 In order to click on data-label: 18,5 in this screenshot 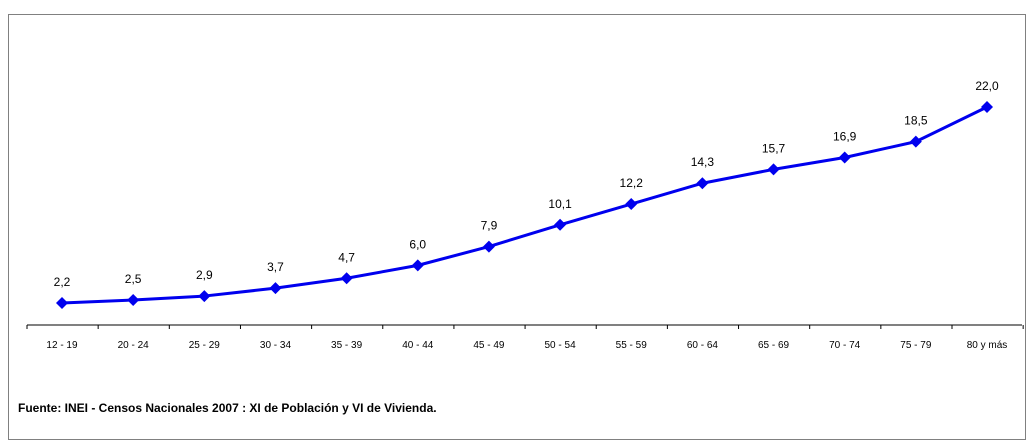, I will do `click(916, 121)`.